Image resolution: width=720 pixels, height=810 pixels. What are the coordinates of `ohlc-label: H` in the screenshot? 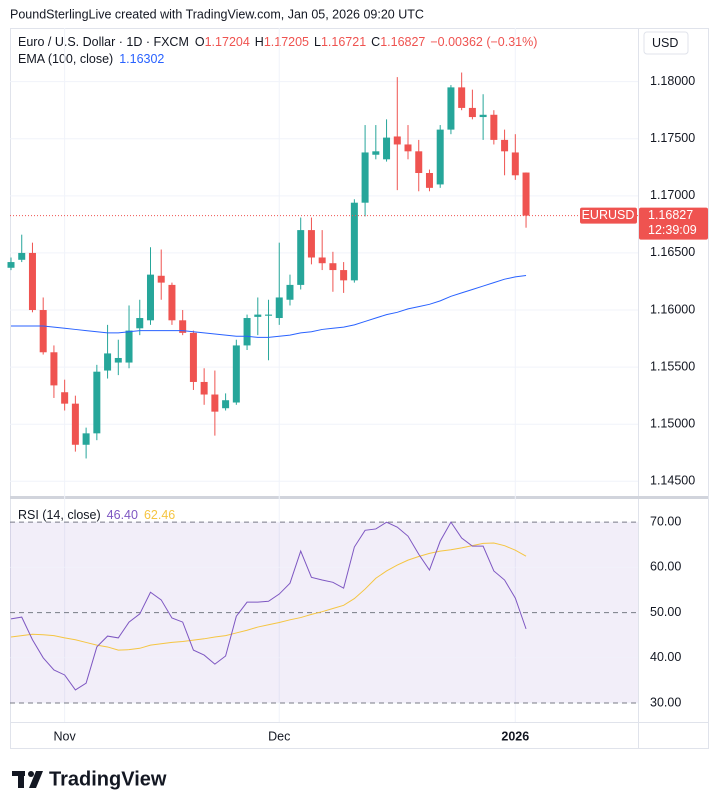 It's located at (259, 42).